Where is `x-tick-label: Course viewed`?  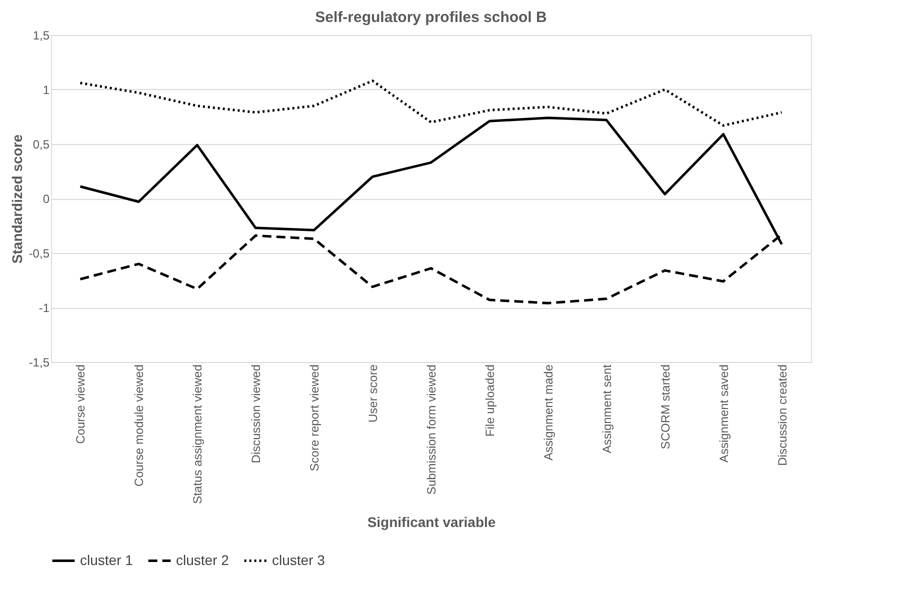 x-tick-label: Course viewed is located at coordinates (81, 404).